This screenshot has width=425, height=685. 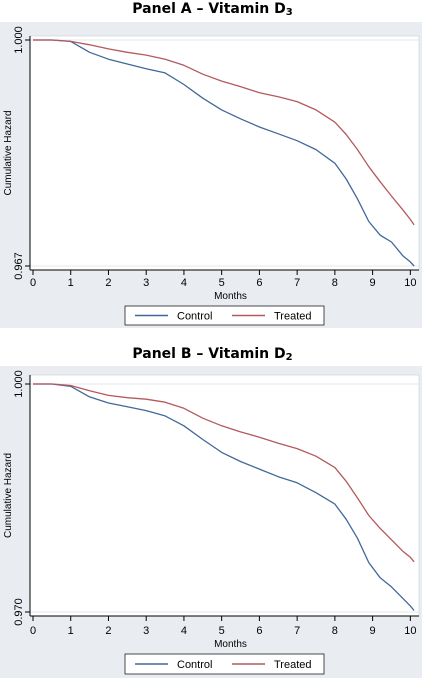 I want to click on panel-b-legend-box, so click(x=224, y=664).